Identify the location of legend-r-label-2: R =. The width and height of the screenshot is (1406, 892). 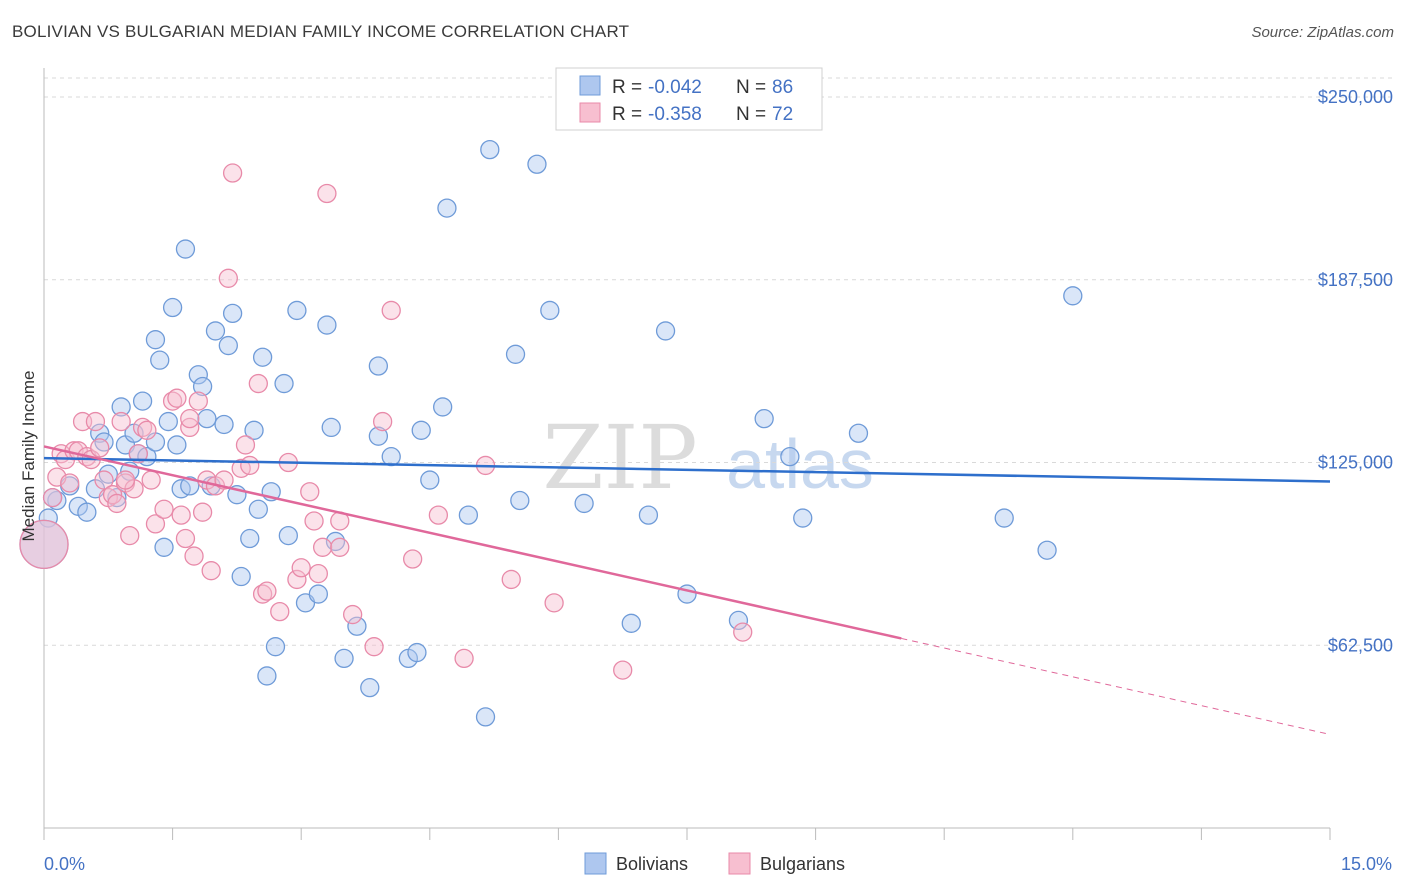
(627, 114).